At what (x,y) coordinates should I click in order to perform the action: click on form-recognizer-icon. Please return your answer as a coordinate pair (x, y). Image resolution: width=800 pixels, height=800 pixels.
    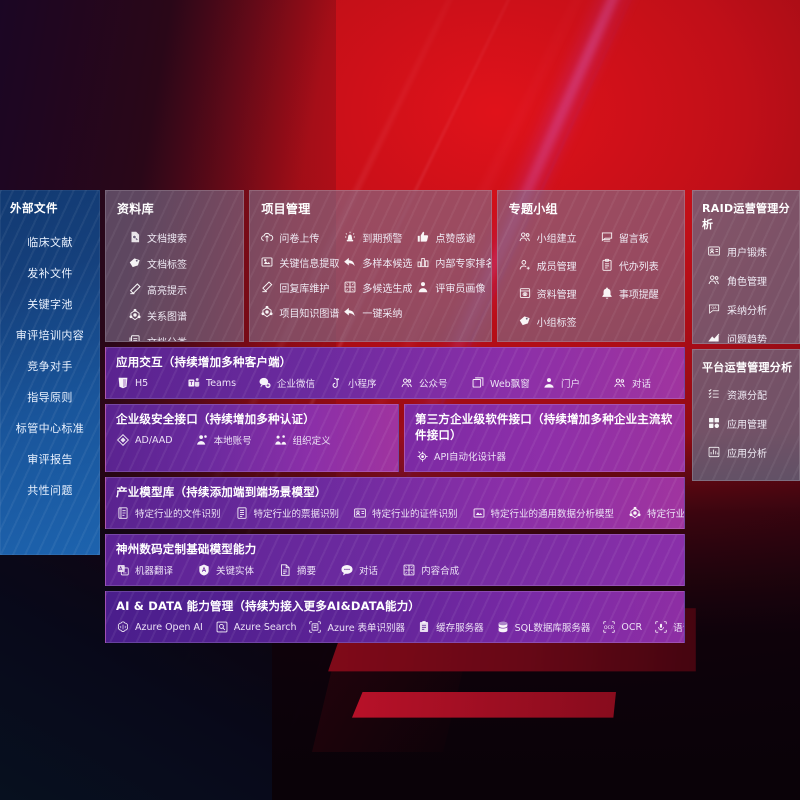
    Looking at the image, I should click on (315, 627).